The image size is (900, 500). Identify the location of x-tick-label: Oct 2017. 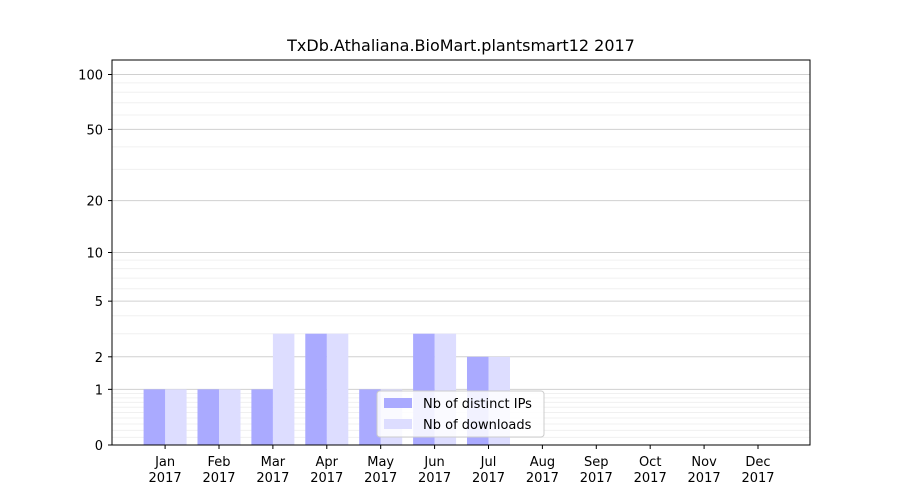
(650, 470).